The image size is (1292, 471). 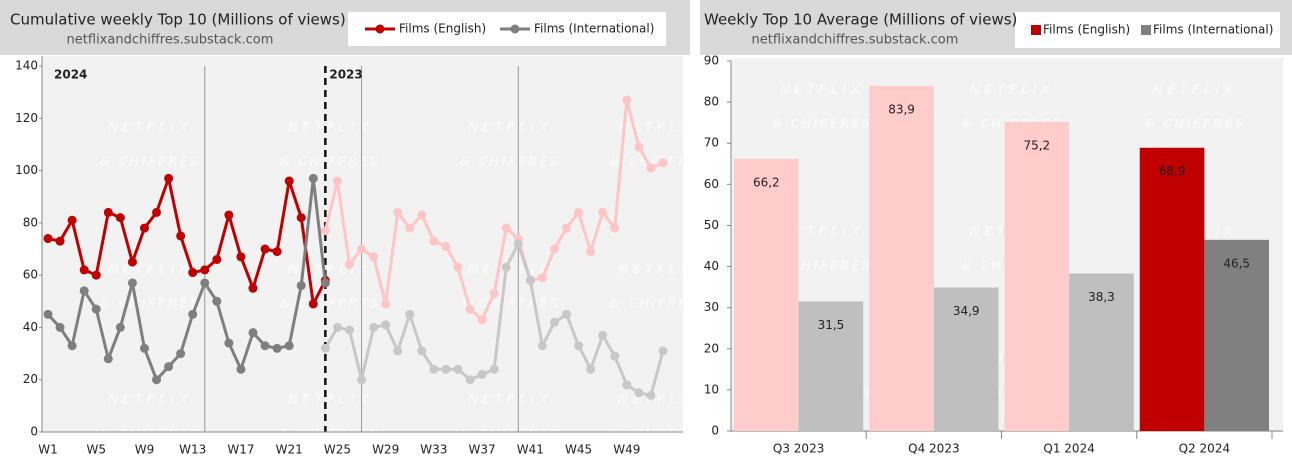 I want to click on y-tick-label: 70, so click(x=711, y=143).